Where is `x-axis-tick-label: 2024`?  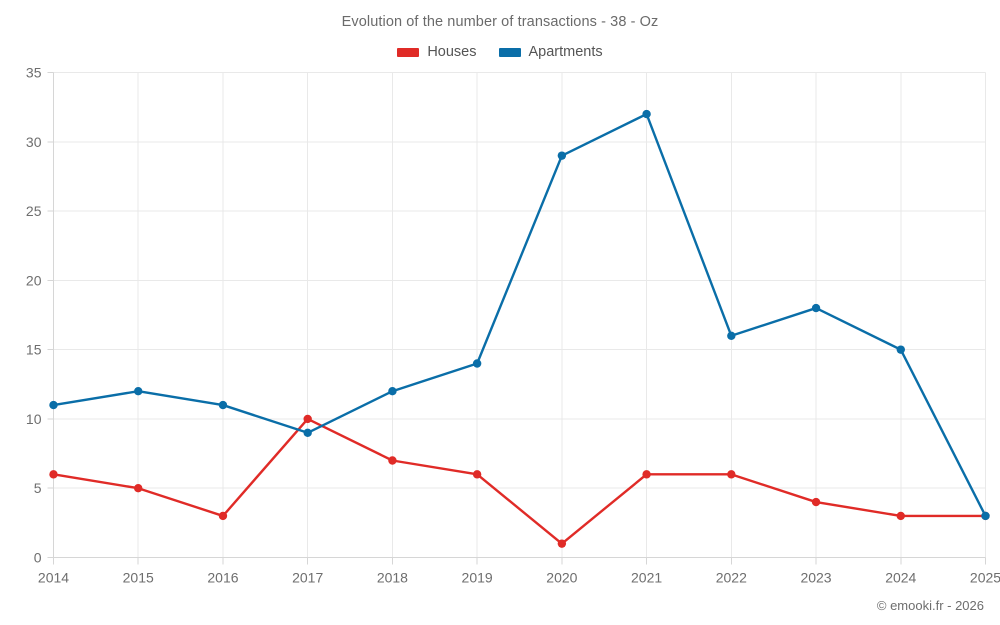 x-axis-tick-label: 2024 is located at coordinates (900, 578).